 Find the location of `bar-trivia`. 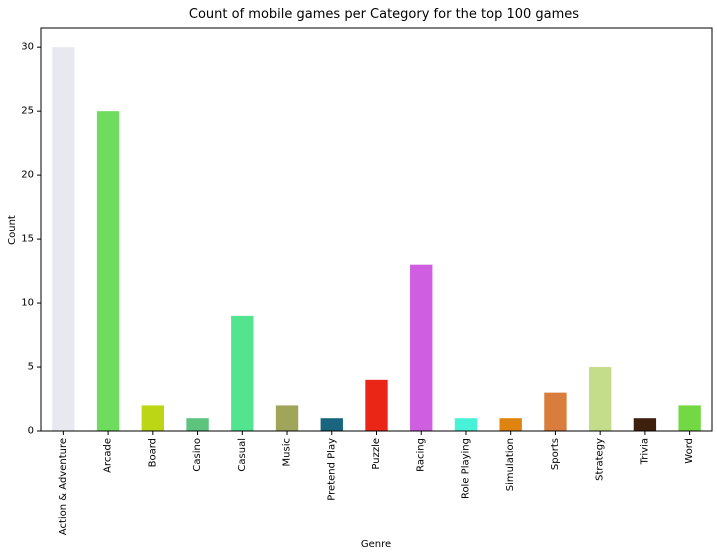

bar-trivia is located at coordinates (645, 424).